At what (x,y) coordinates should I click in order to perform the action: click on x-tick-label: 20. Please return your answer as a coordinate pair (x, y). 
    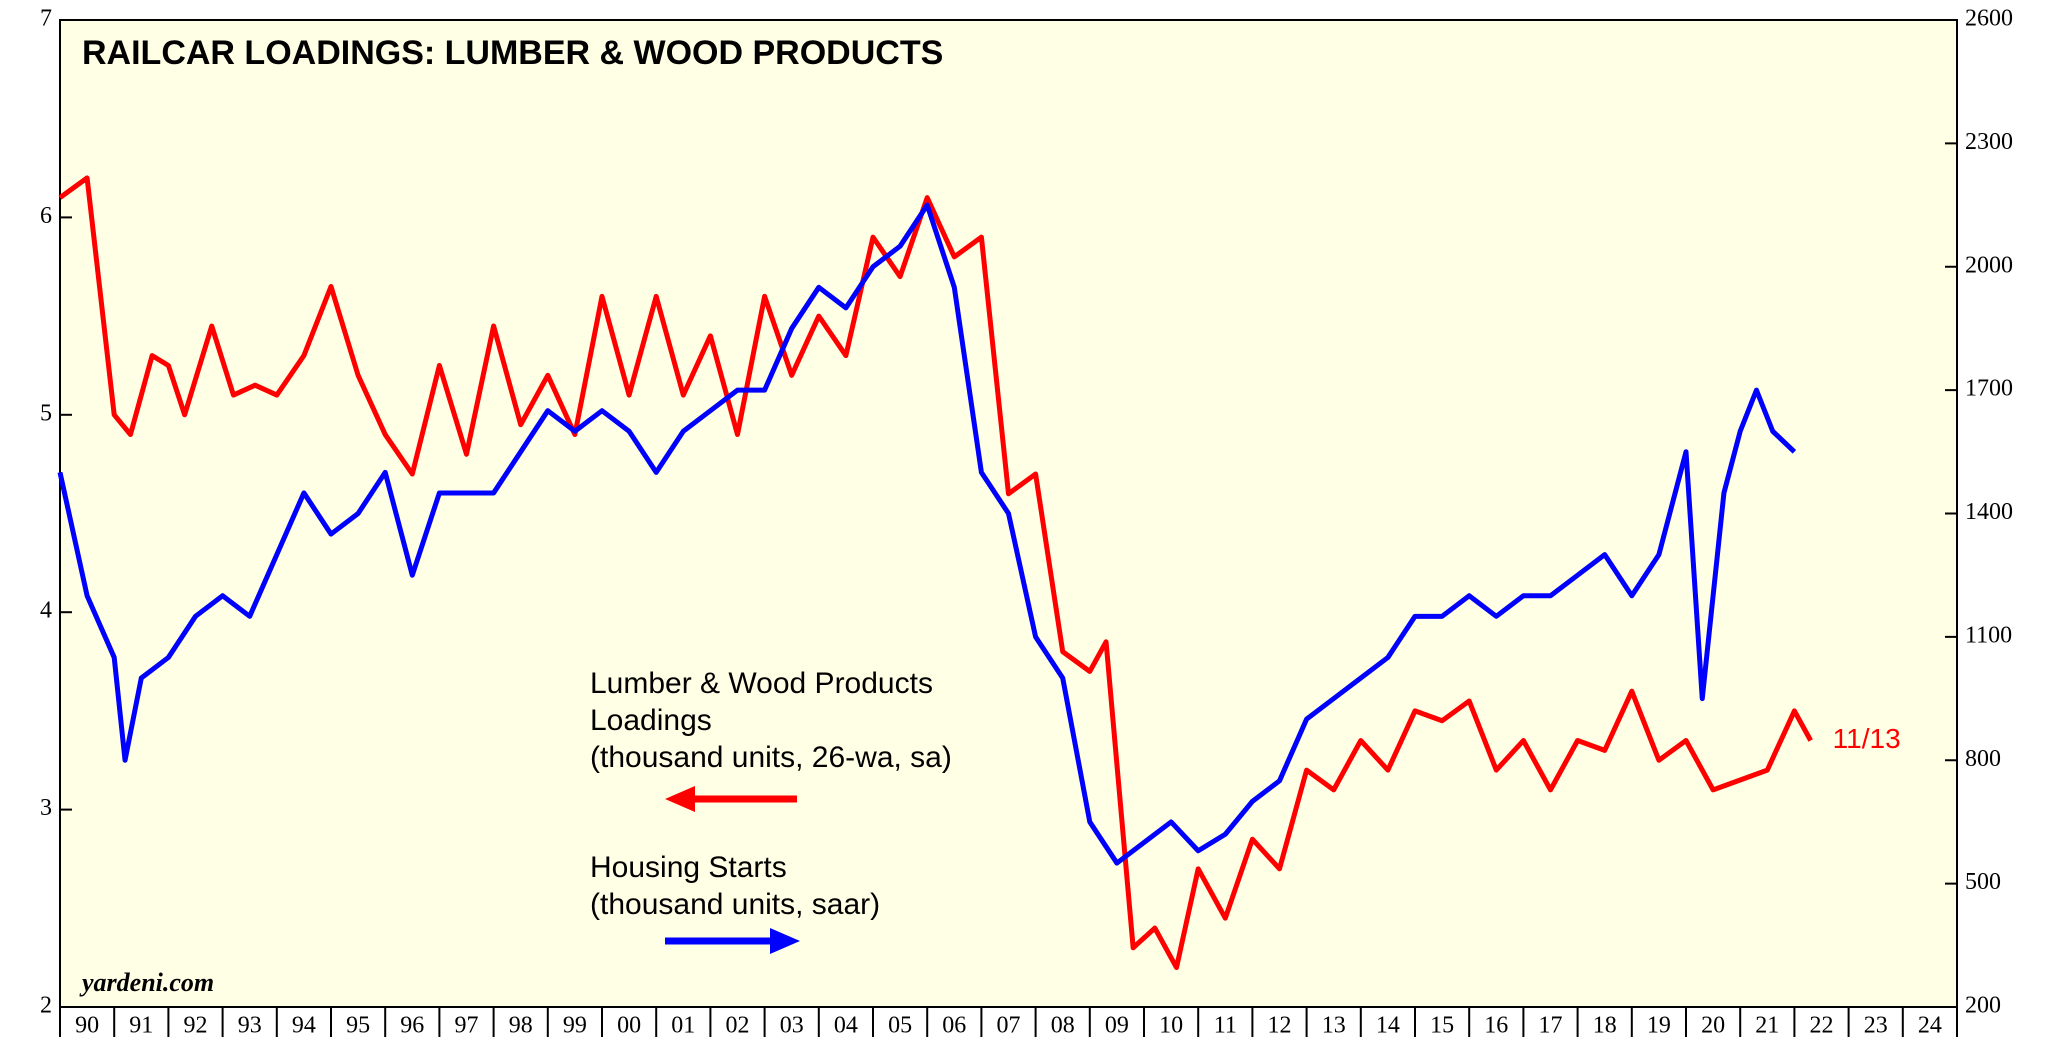
    Looking at the image, I should click on (1713, 1026).